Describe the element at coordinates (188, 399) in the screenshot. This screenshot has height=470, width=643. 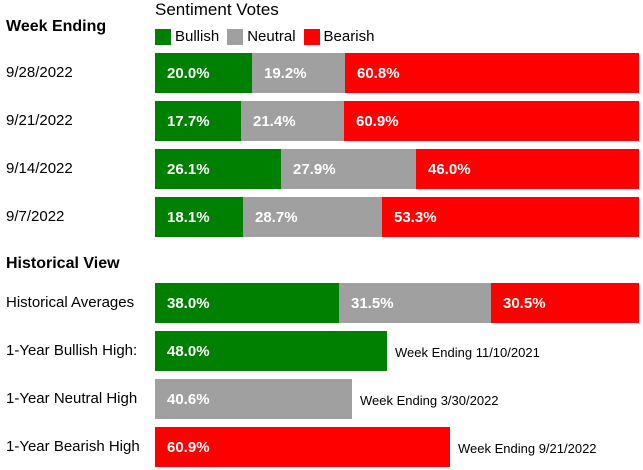
I see `one-year-high-bar-neutral-label: 40.6%` at that location.